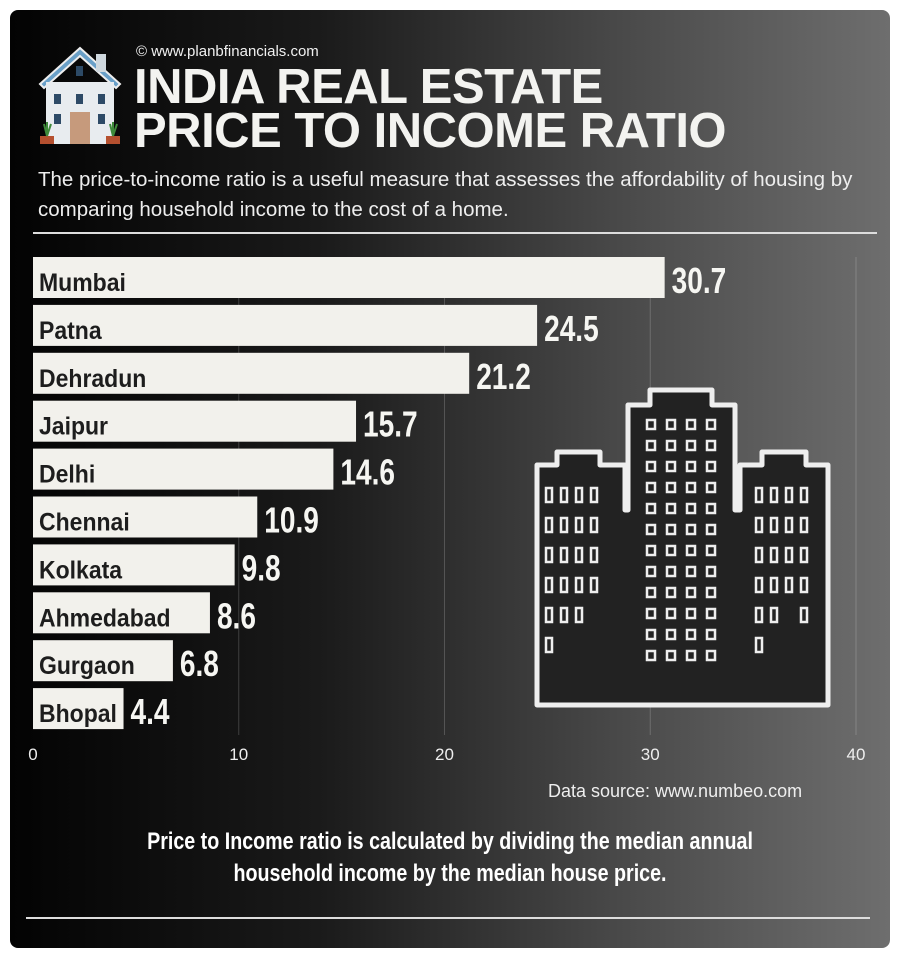  Describe the element at coordinates (430, 131) in the screenshot. I see `title-line-2: PRICE TO INCOME RATIO` at that location.